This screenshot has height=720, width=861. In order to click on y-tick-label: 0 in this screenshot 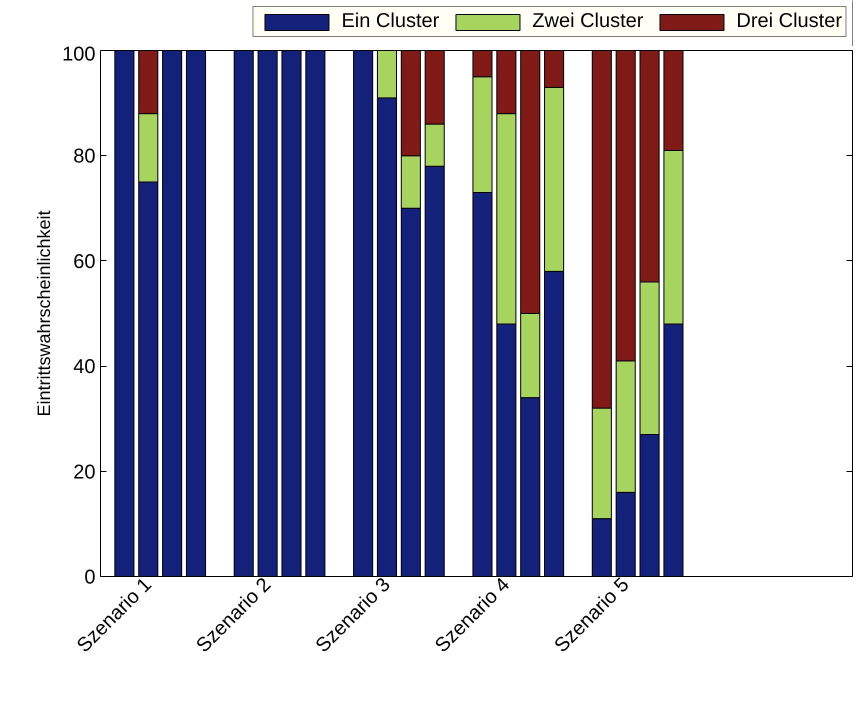, I will do `click(90, 577)`.